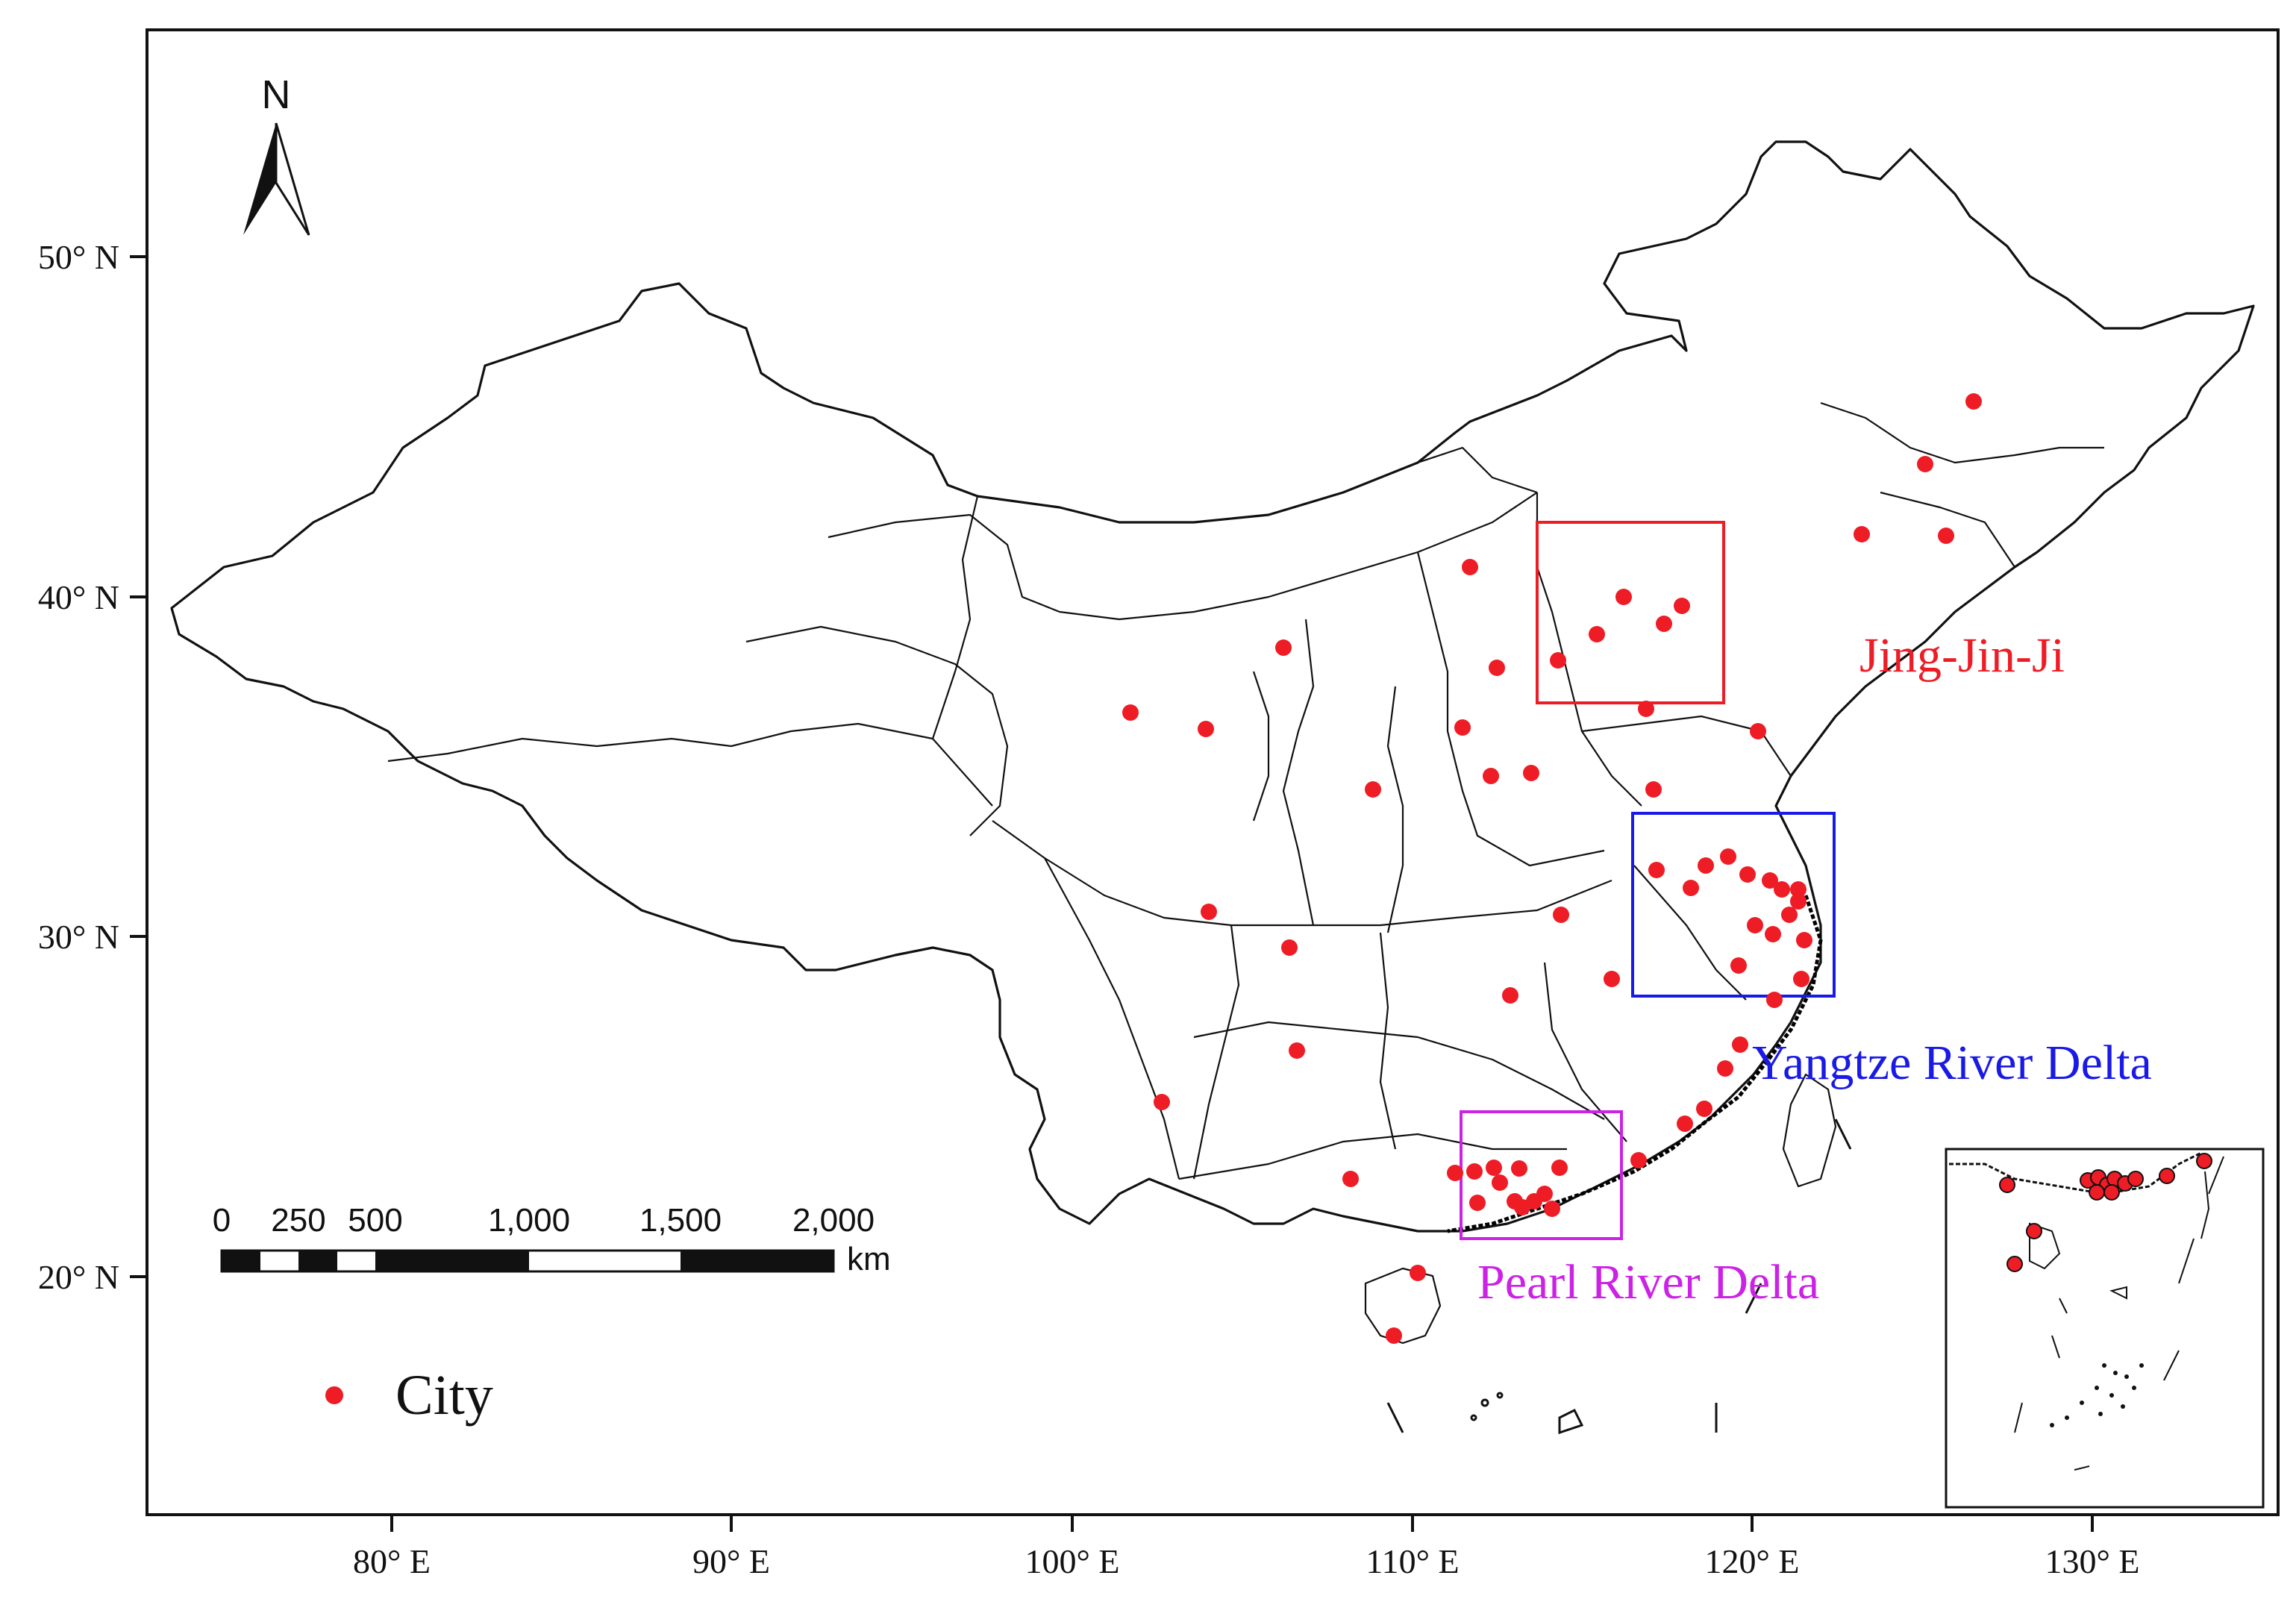  What do you see at coordinates (1733, 905) in the screenshot?
I see `yangtze-river-delta-box` at bounding box center [1733, 905].